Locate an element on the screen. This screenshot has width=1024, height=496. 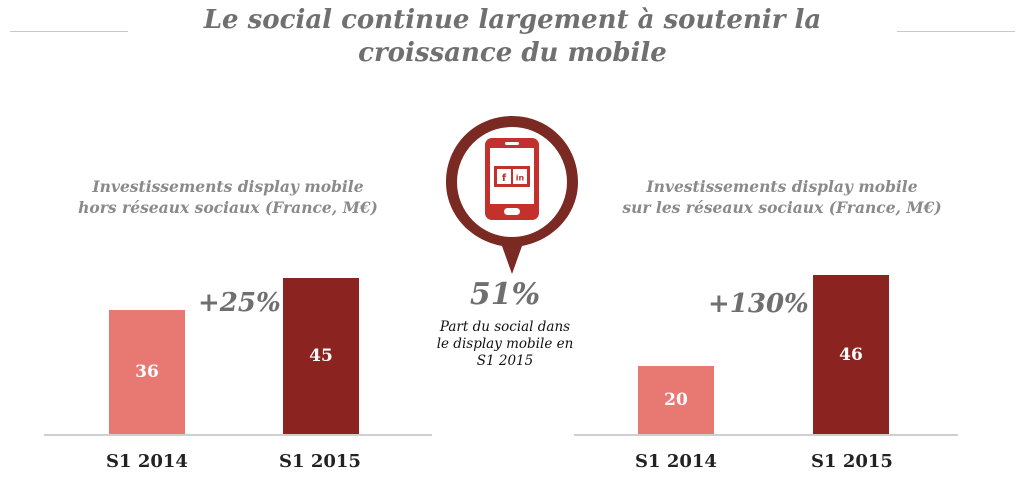
left-chart-title-line-2: hors réseaux sociaux (France, M€) is located at coordinates (228, 207).